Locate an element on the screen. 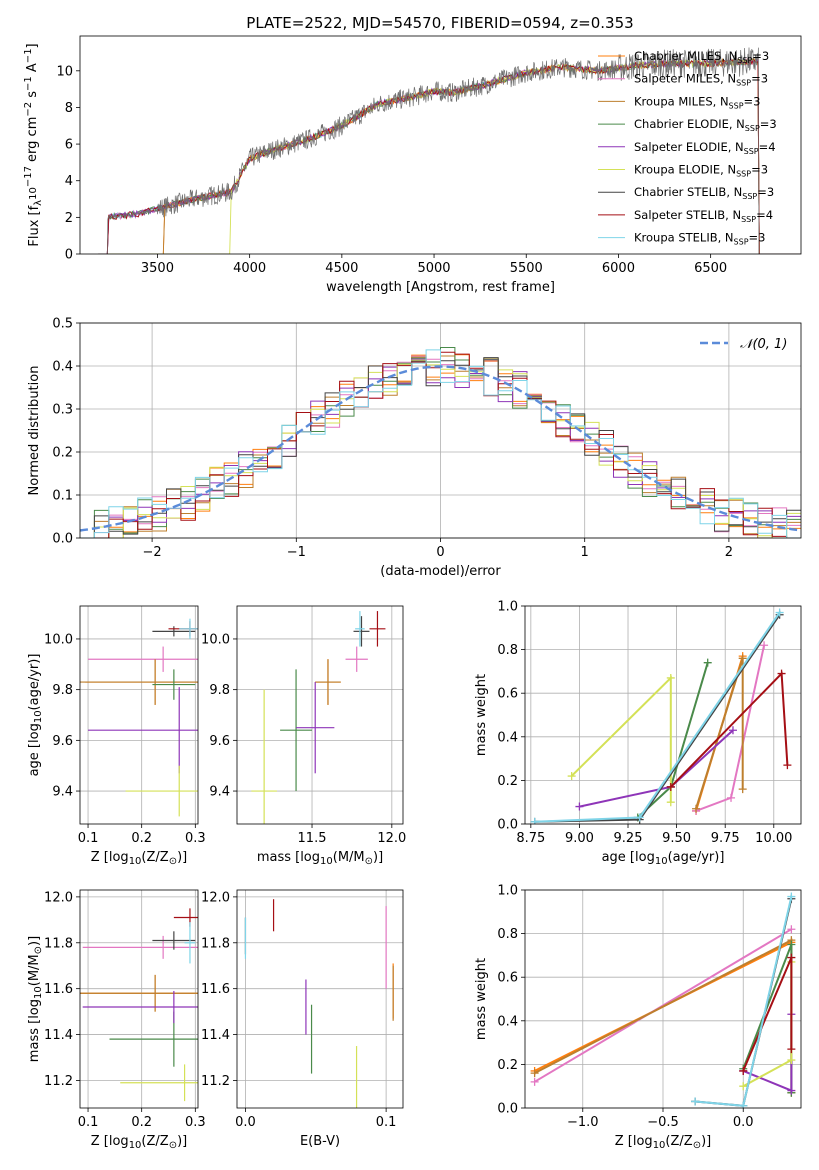 The width and height of the screenshot is (819, 1170). y-axis-label-part: −17 is located at coordinates (28, 176).